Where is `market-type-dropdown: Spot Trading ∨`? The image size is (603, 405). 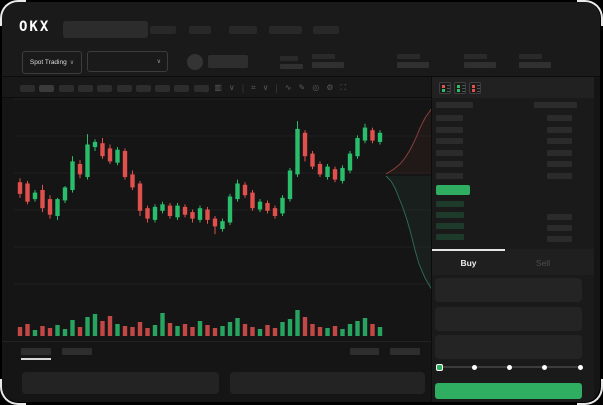
market-type-dropdown: Spot Trading ∨ is located at coordinates (52, 62).